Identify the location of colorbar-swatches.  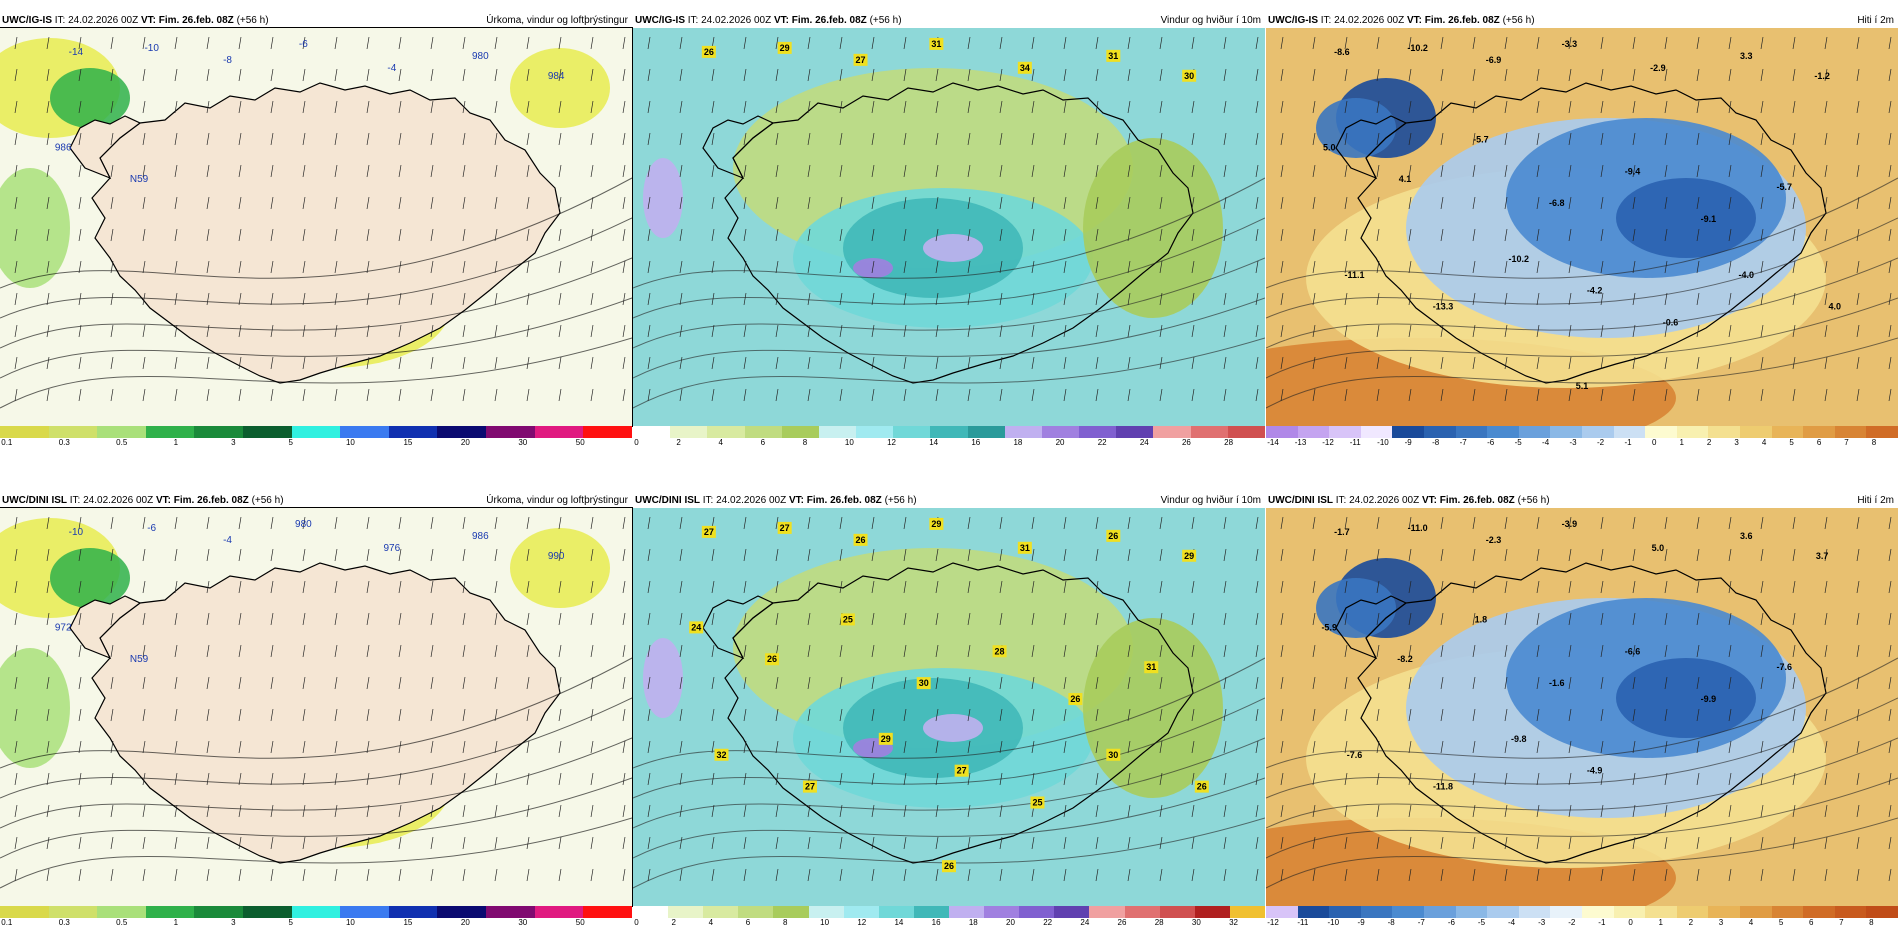
(316, 912).